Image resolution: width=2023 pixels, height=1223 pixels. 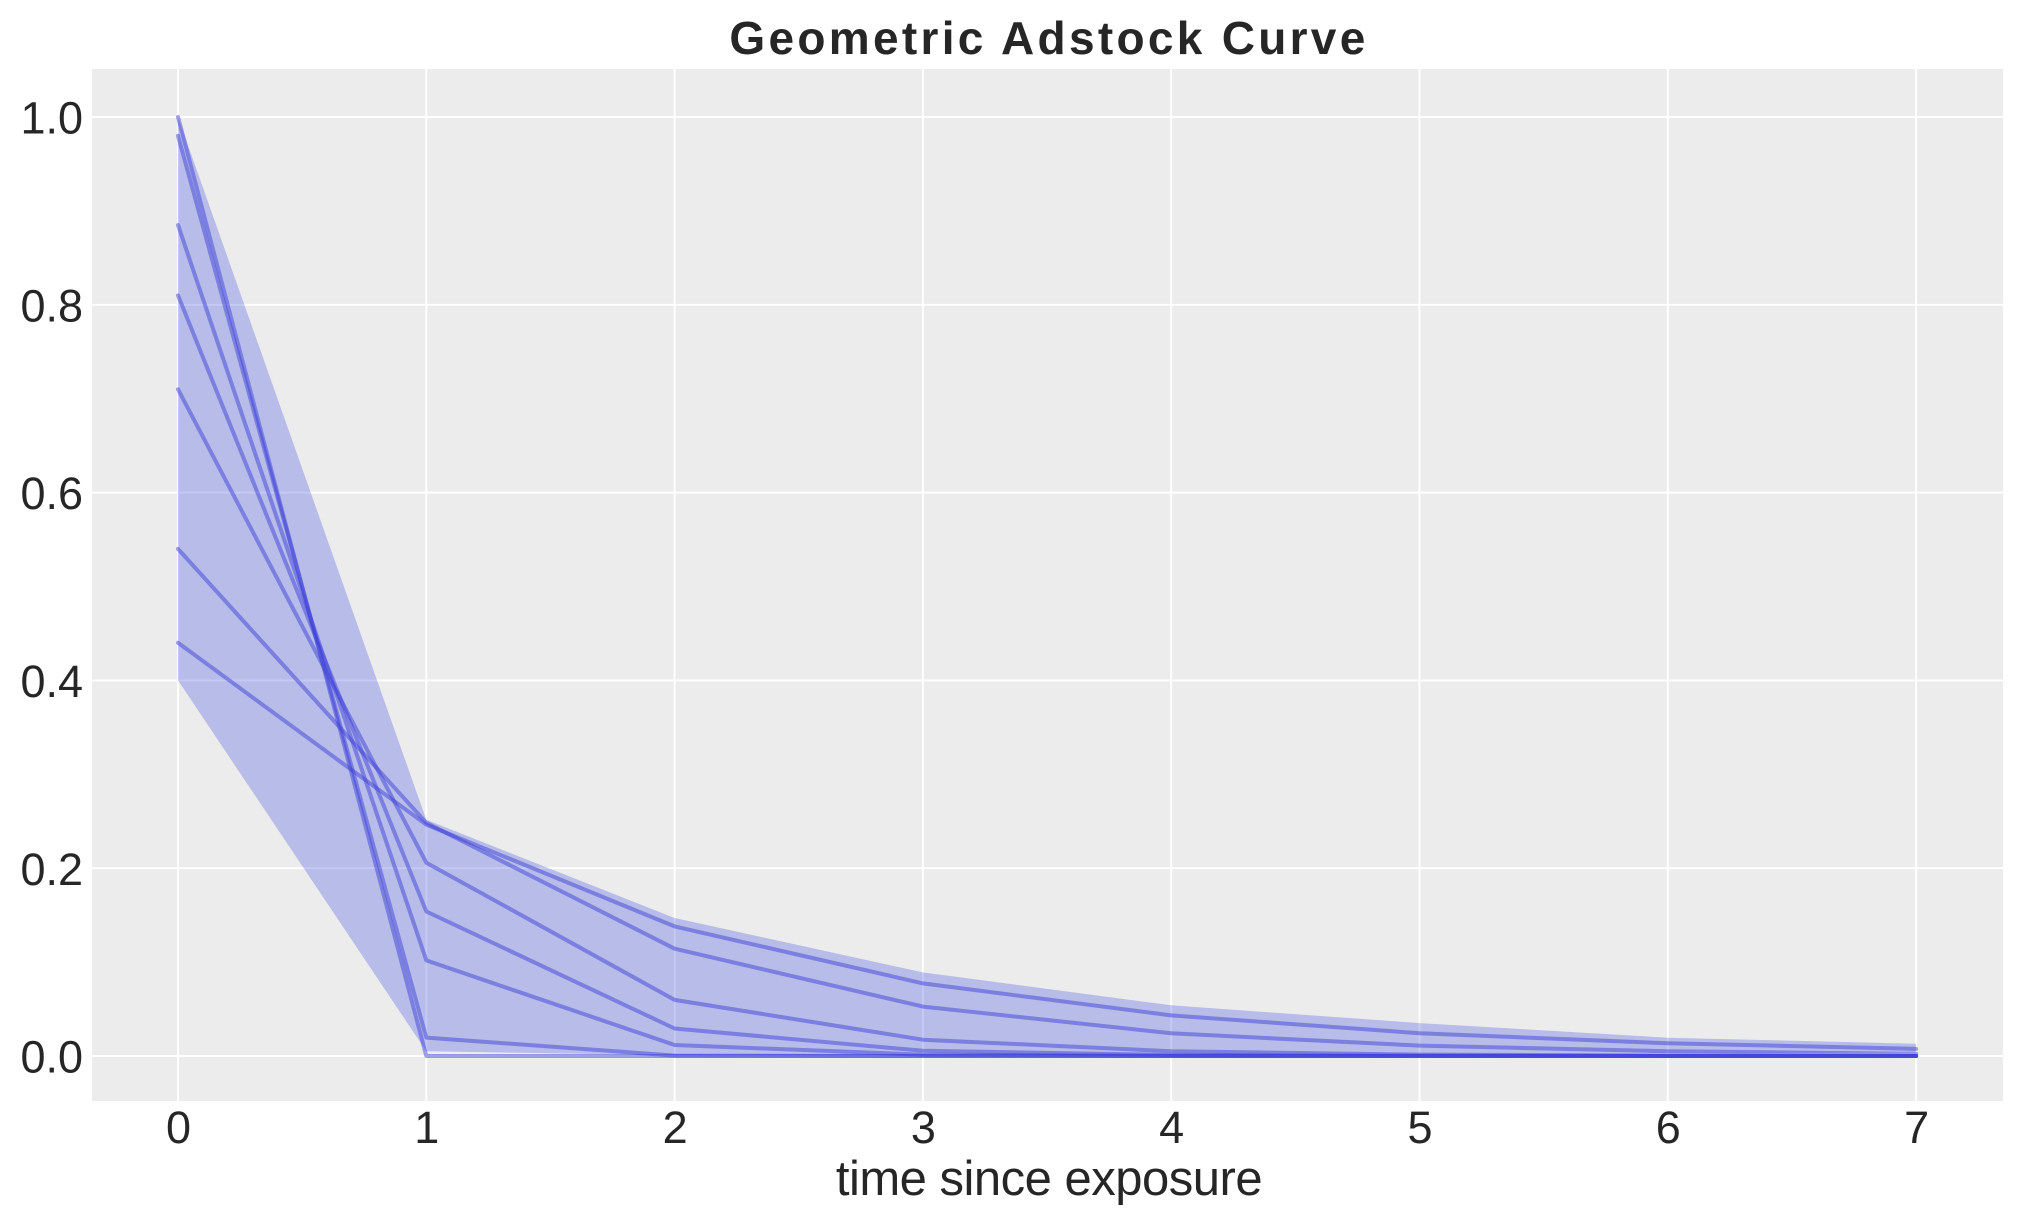 I want to click on svg-text: 0, so click(x=178, y=1127).